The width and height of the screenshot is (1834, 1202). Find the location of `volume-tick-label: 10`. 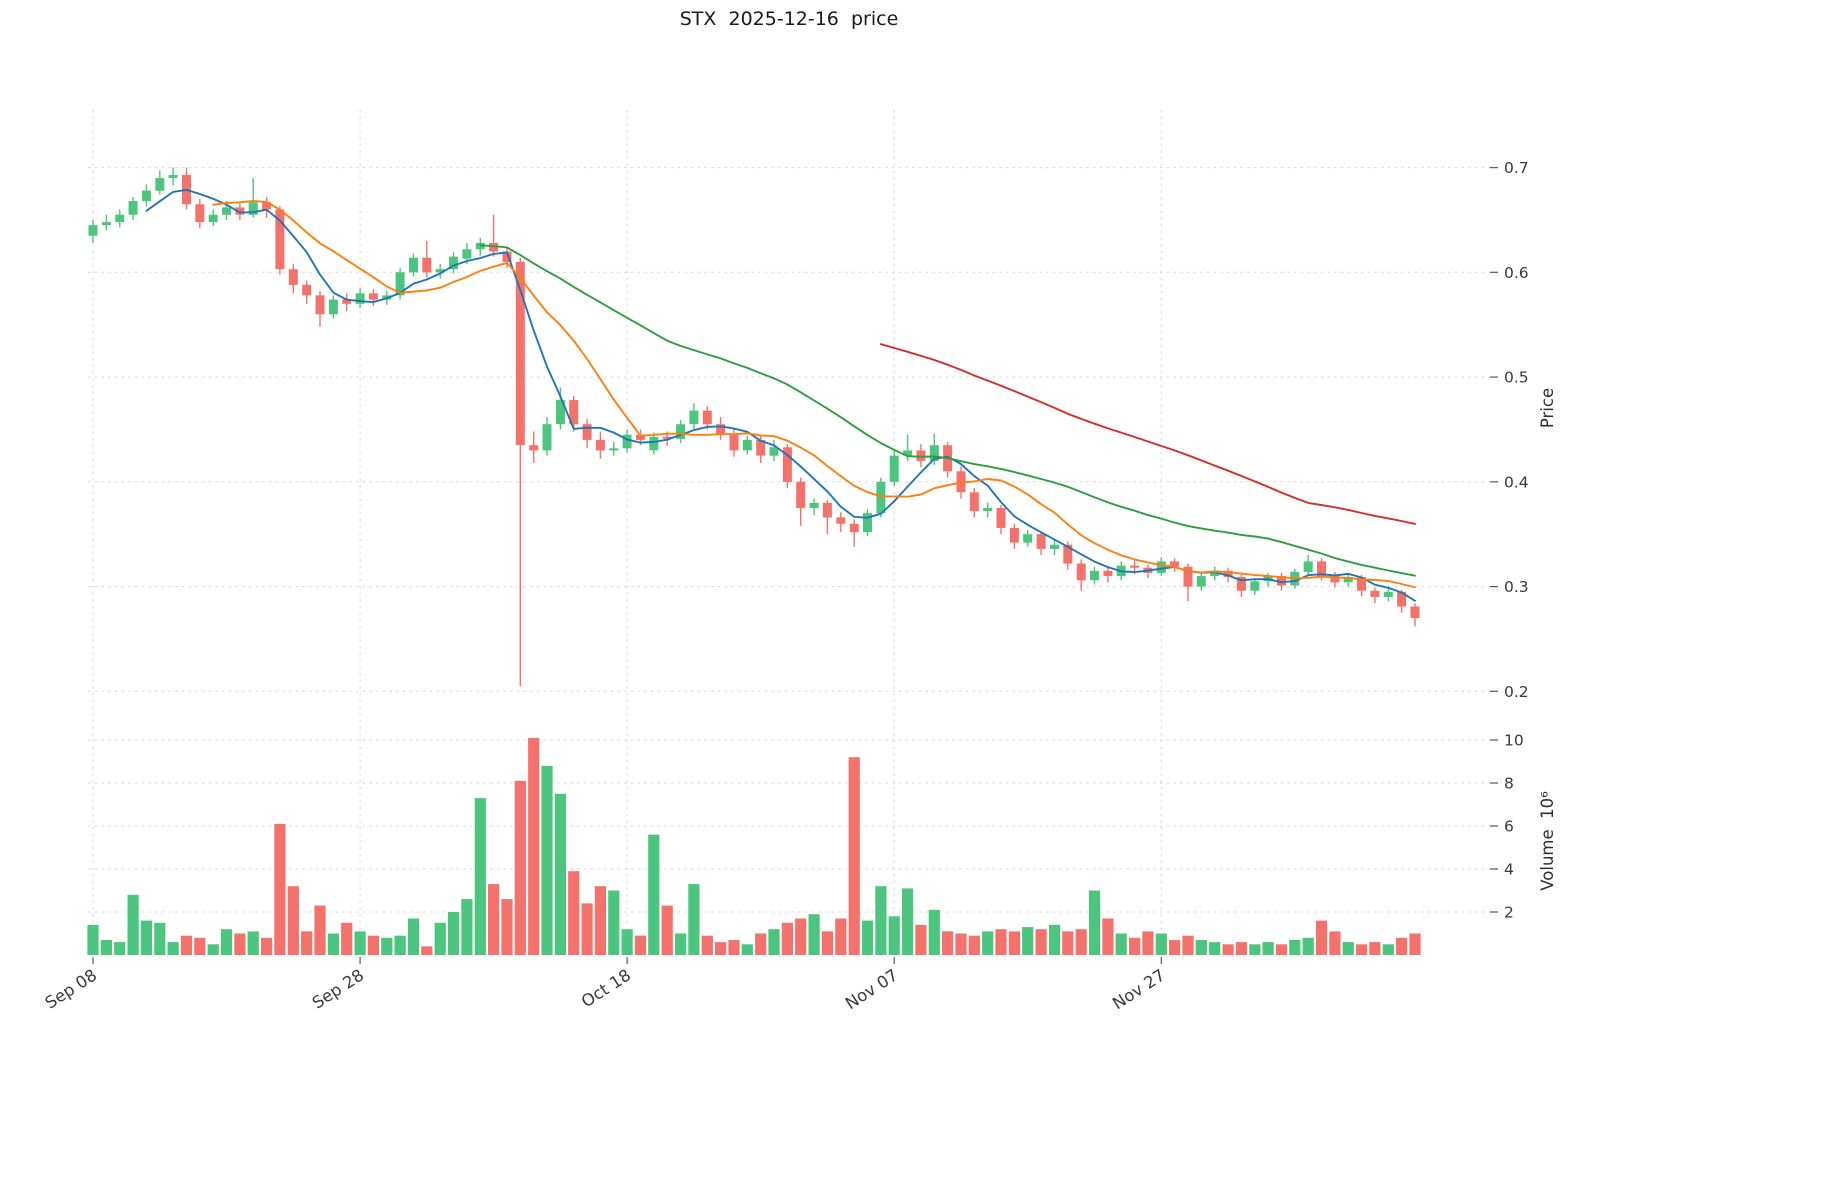

volume-tick-label: 10 is located at coordinates (1514, 741).